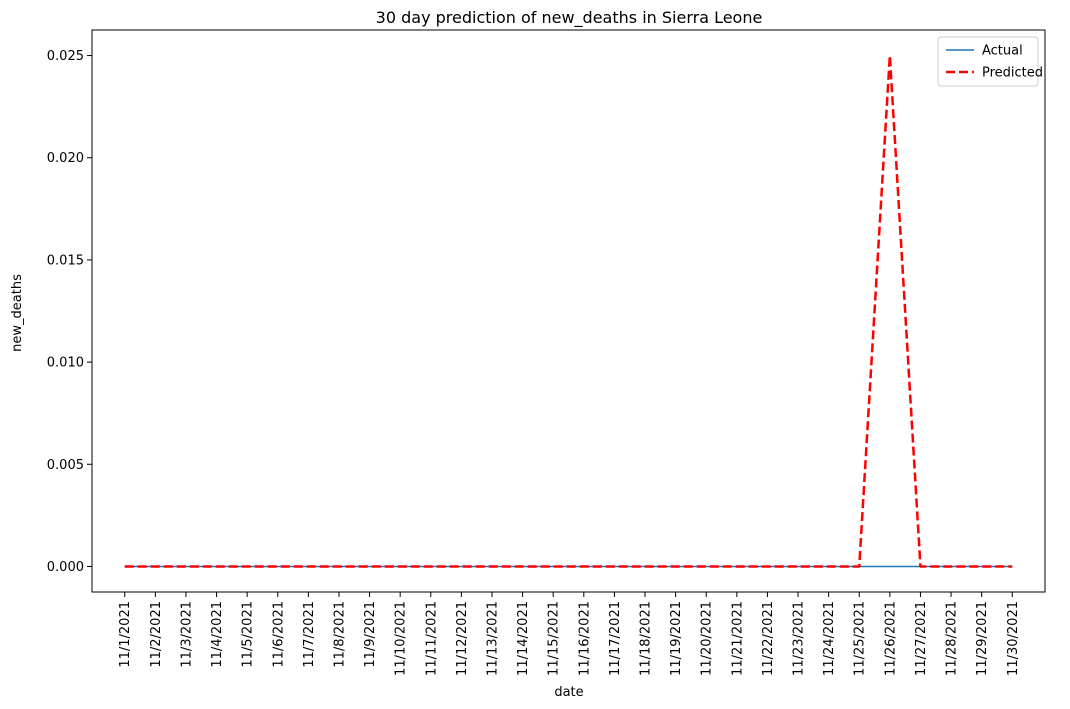 The width and height of the screenshot is (1070, 709). I want to click on x-tick-label: 11/23/2021, so click(799, 638).